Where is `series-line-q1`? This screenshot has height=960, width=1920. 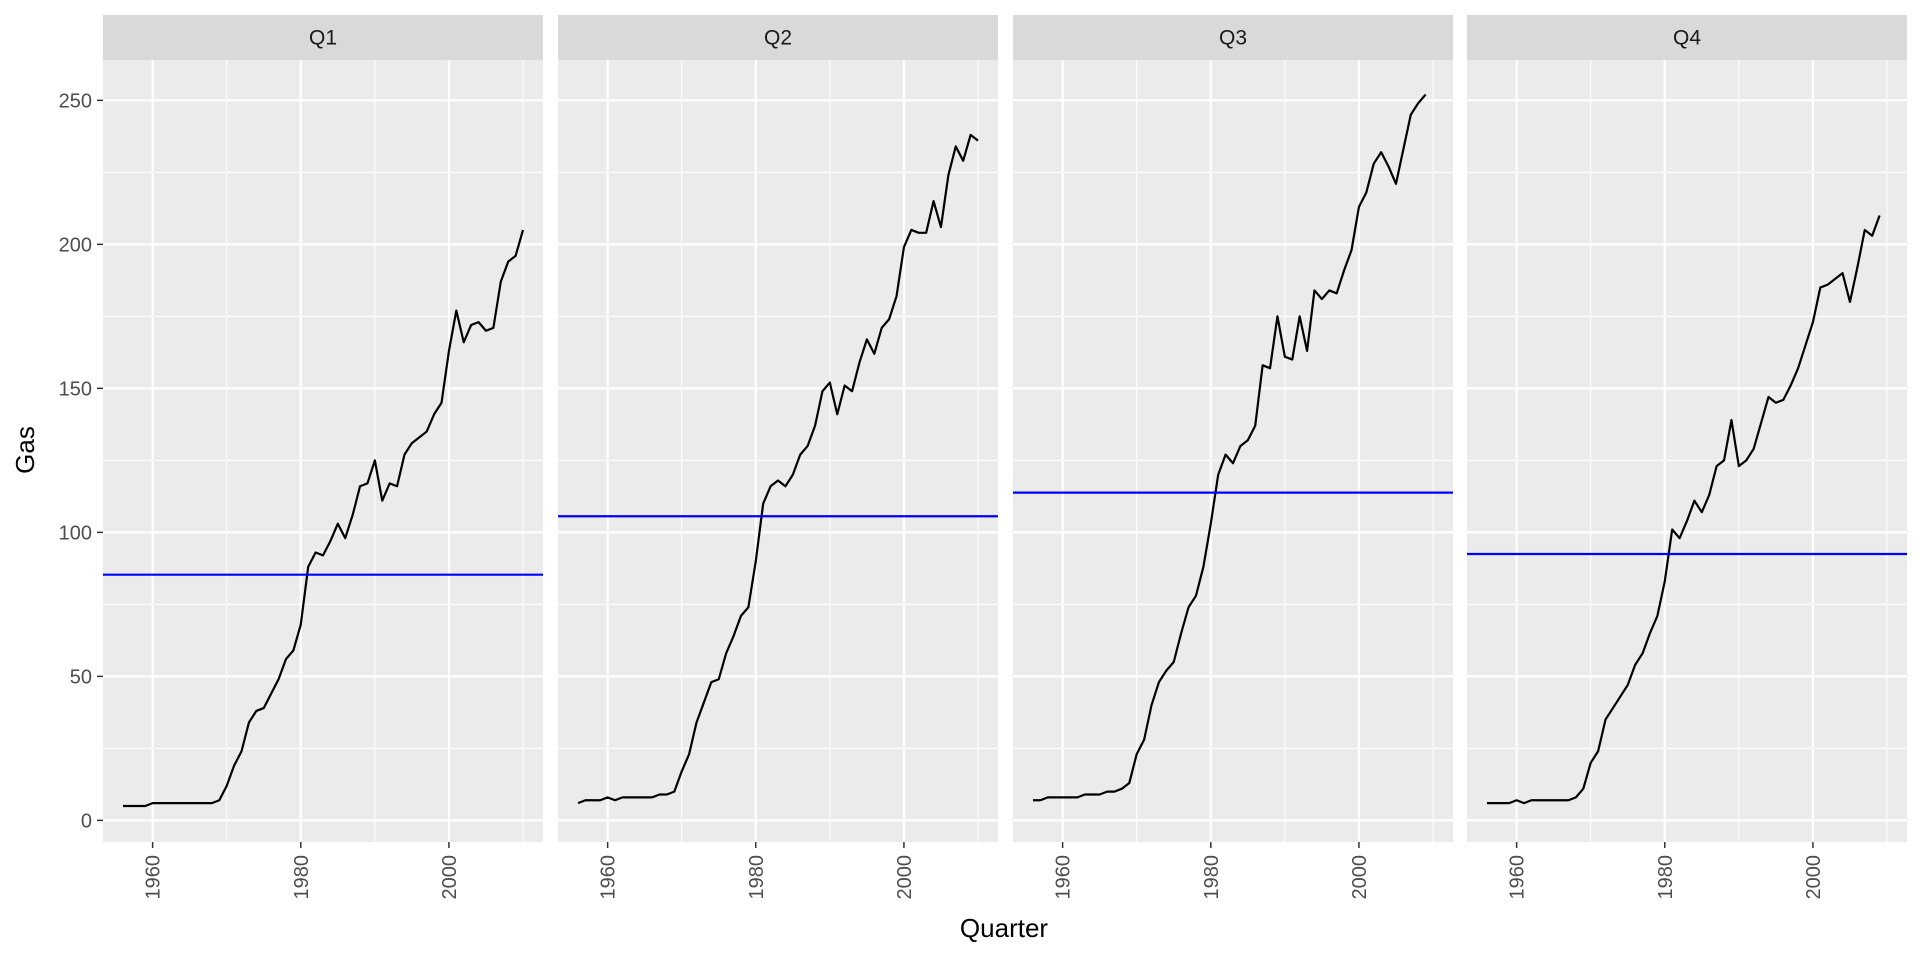 series-line-q1 is located at coordinates (324, 518).